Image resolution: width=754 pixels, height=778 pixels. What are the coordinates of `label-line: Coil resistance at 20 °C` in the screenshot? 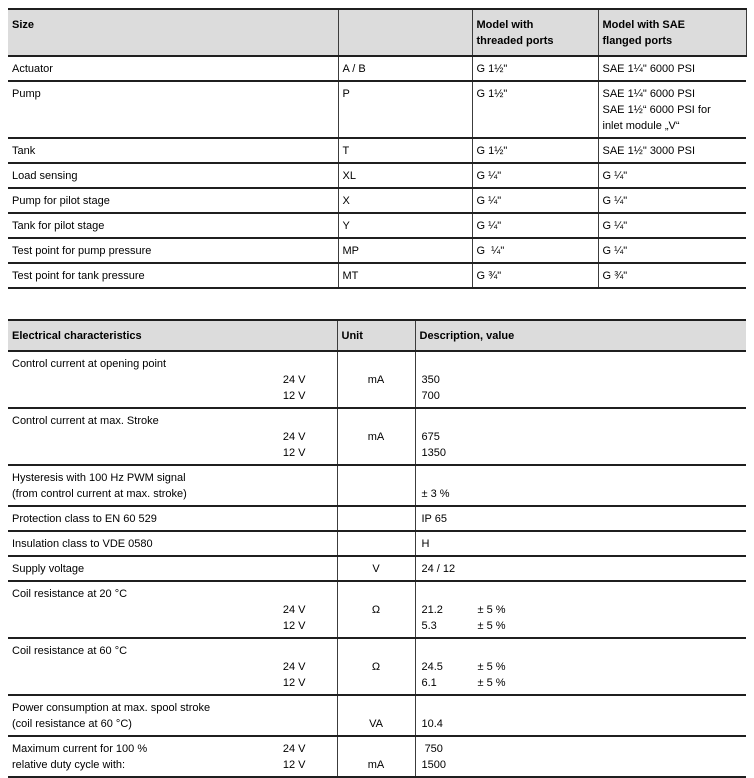 It's located at (159, 594).